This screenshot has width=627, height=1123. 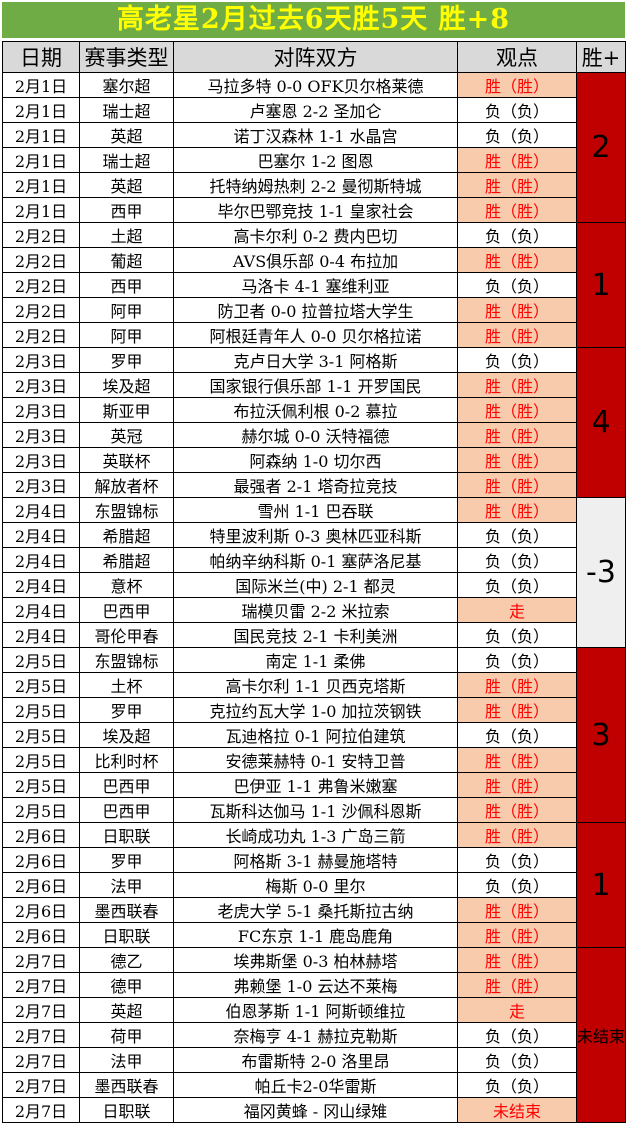 I want to click on table-row: 2月4日 东盟锦标 雪州 1-1 巴吞联 胜（胜） -3, so click(x=314, y=572).